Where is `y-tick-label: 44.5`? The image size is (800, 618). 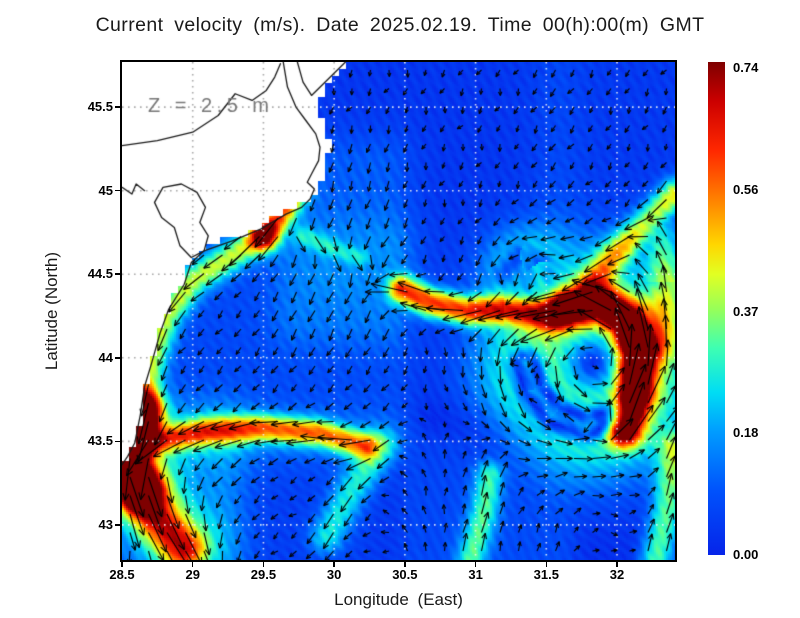 y-tick-label: 44.5 is located at coordinates (100, 274).